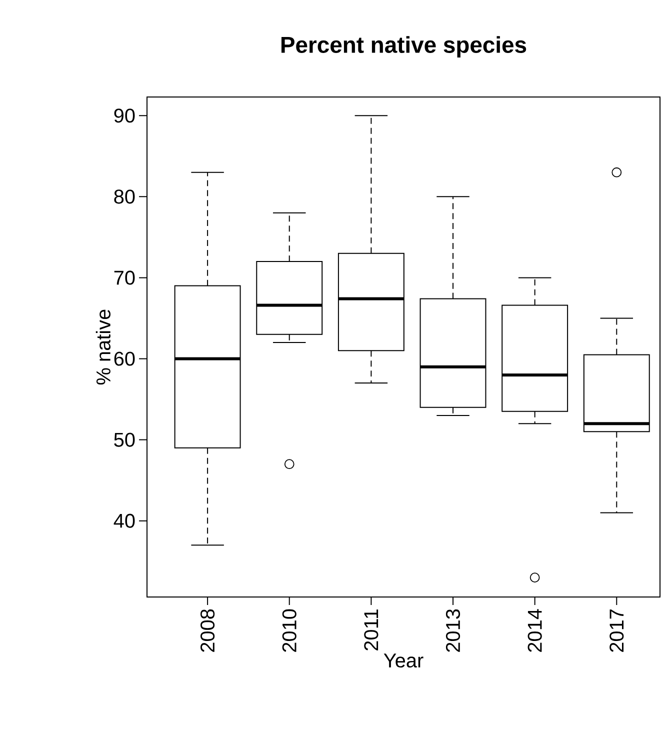 This screenshot has height=731, width=663. Describe the element at coordinates (124, 197) in the screenshot. I see `y-tick-label: 80` at that location.